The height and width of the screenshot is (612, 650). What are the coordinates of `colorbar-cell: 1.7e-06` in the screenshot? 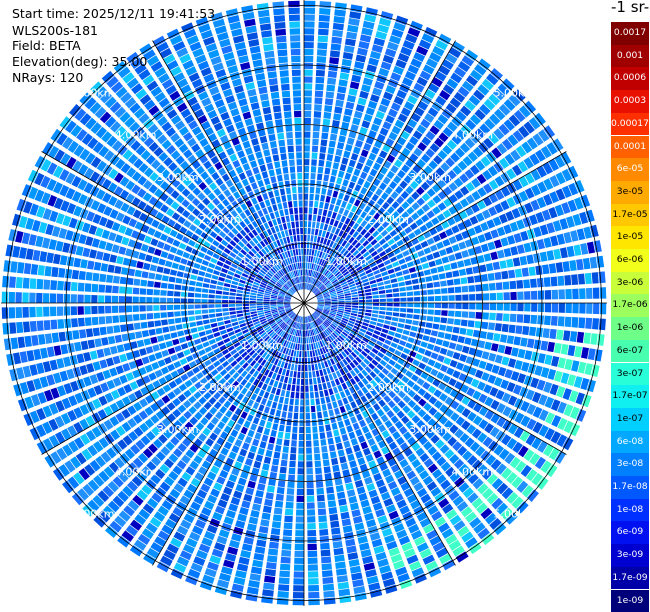 It's located at (630, 305).